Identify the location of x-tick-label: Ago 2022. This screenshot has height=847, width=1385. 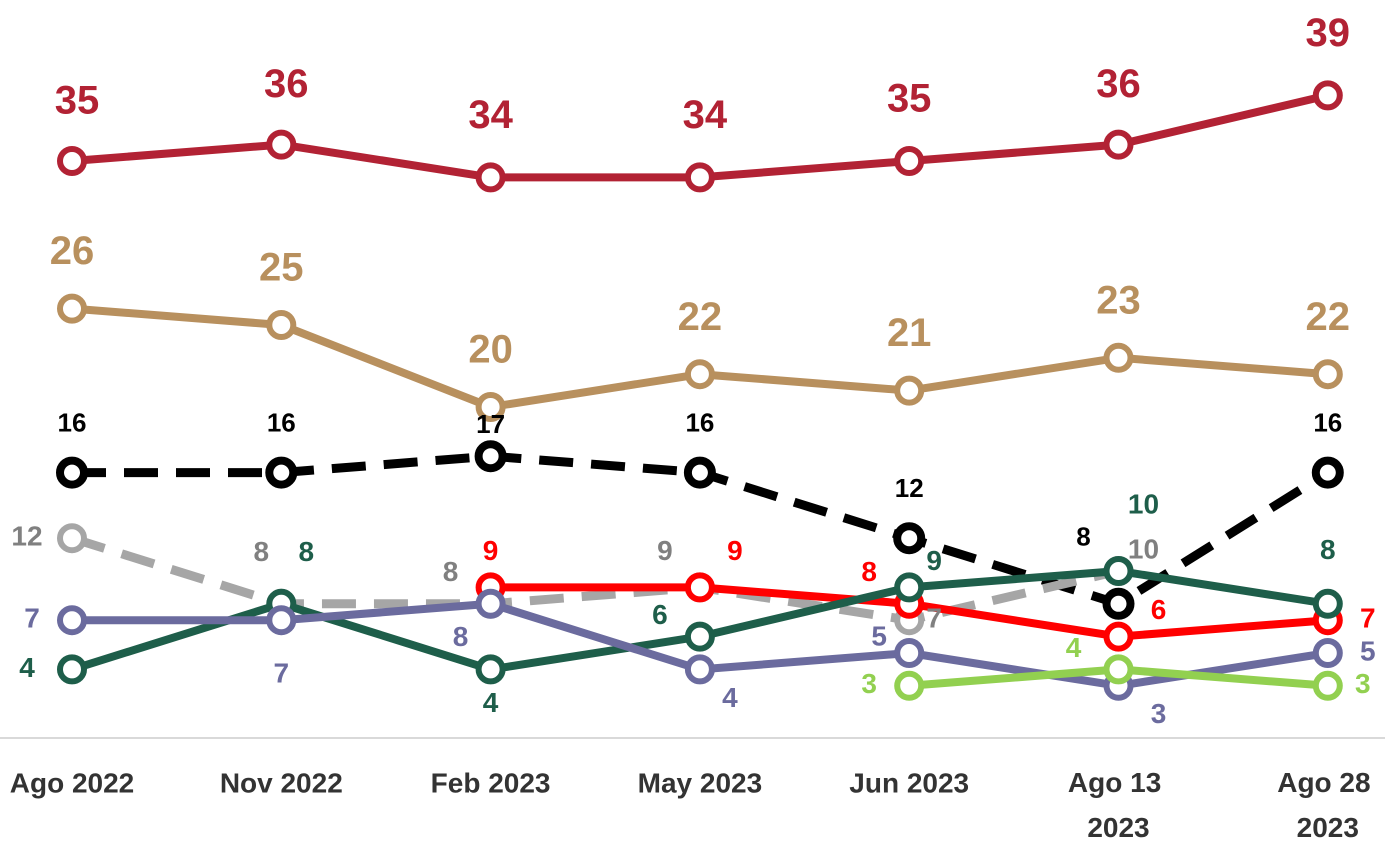
(72, 782).